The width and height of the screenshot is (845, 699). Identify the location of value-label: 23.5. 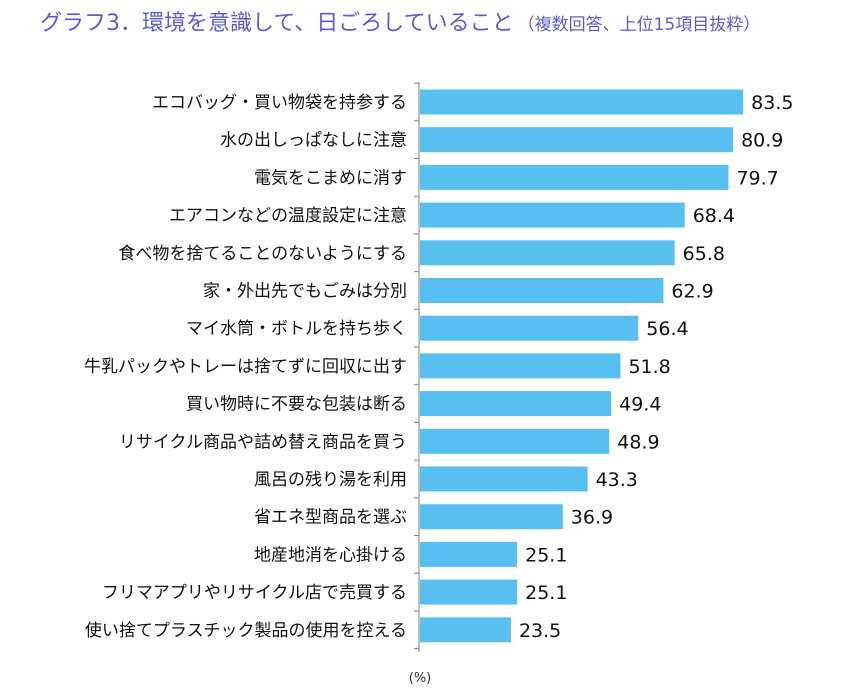
(540, 631).